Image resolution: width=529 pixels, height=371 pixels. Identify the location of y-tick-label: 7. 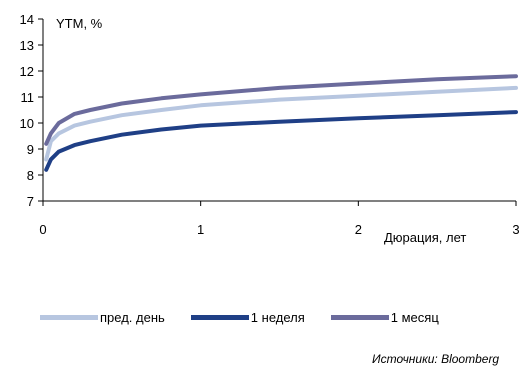
(30, 201).